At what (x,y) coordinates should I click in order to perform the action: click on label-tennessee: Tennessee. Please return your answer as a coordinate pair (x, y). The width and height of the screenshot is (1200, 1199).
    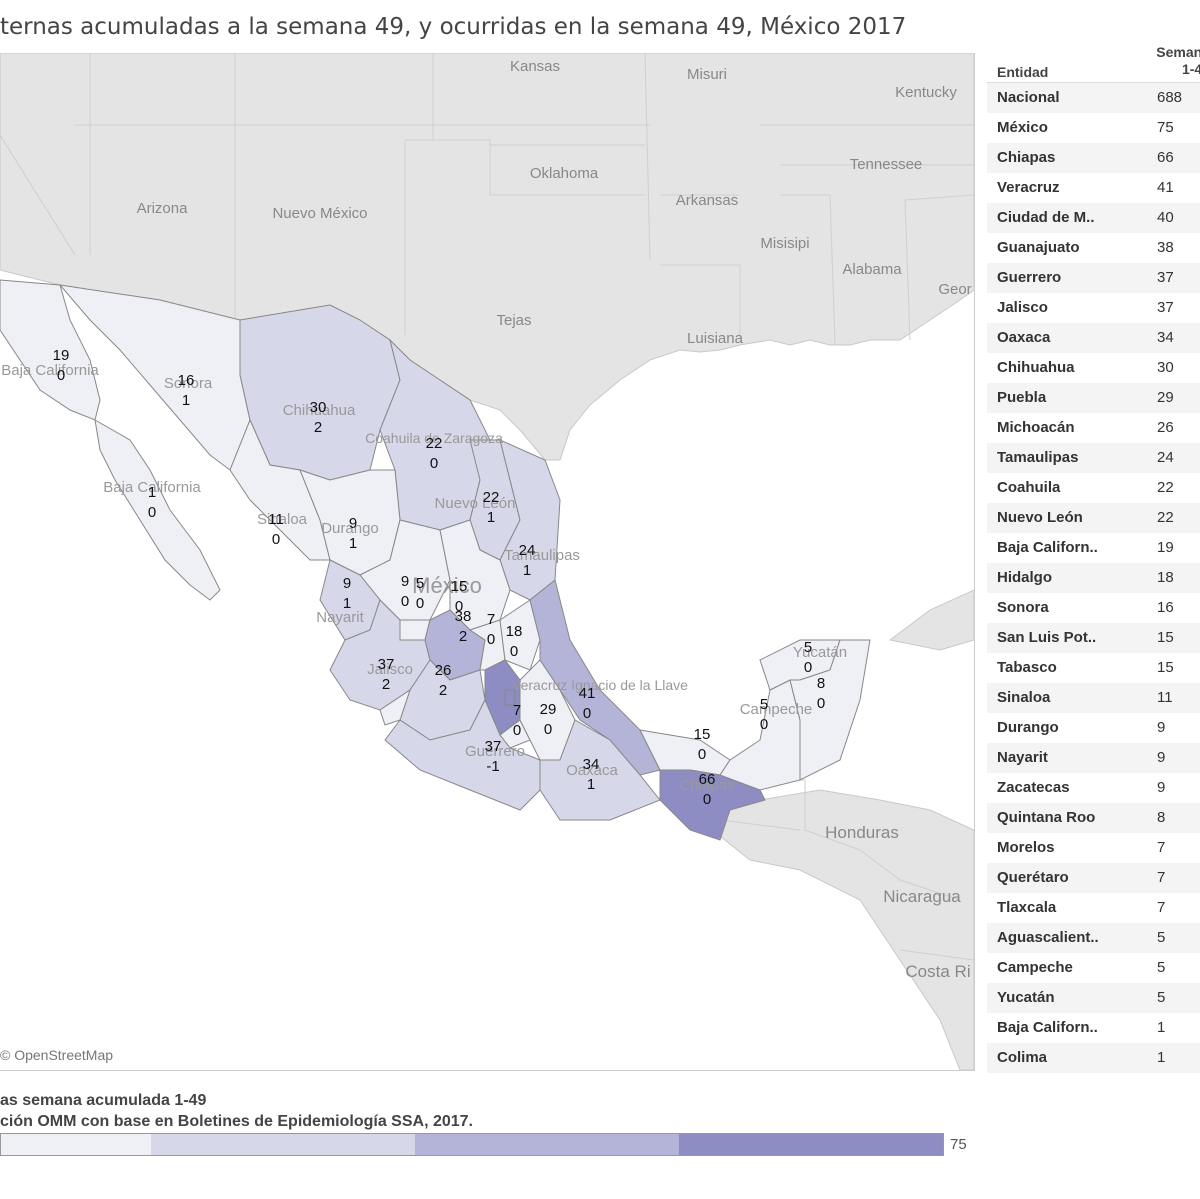
    Looking at the image, I should click on (886, 164).